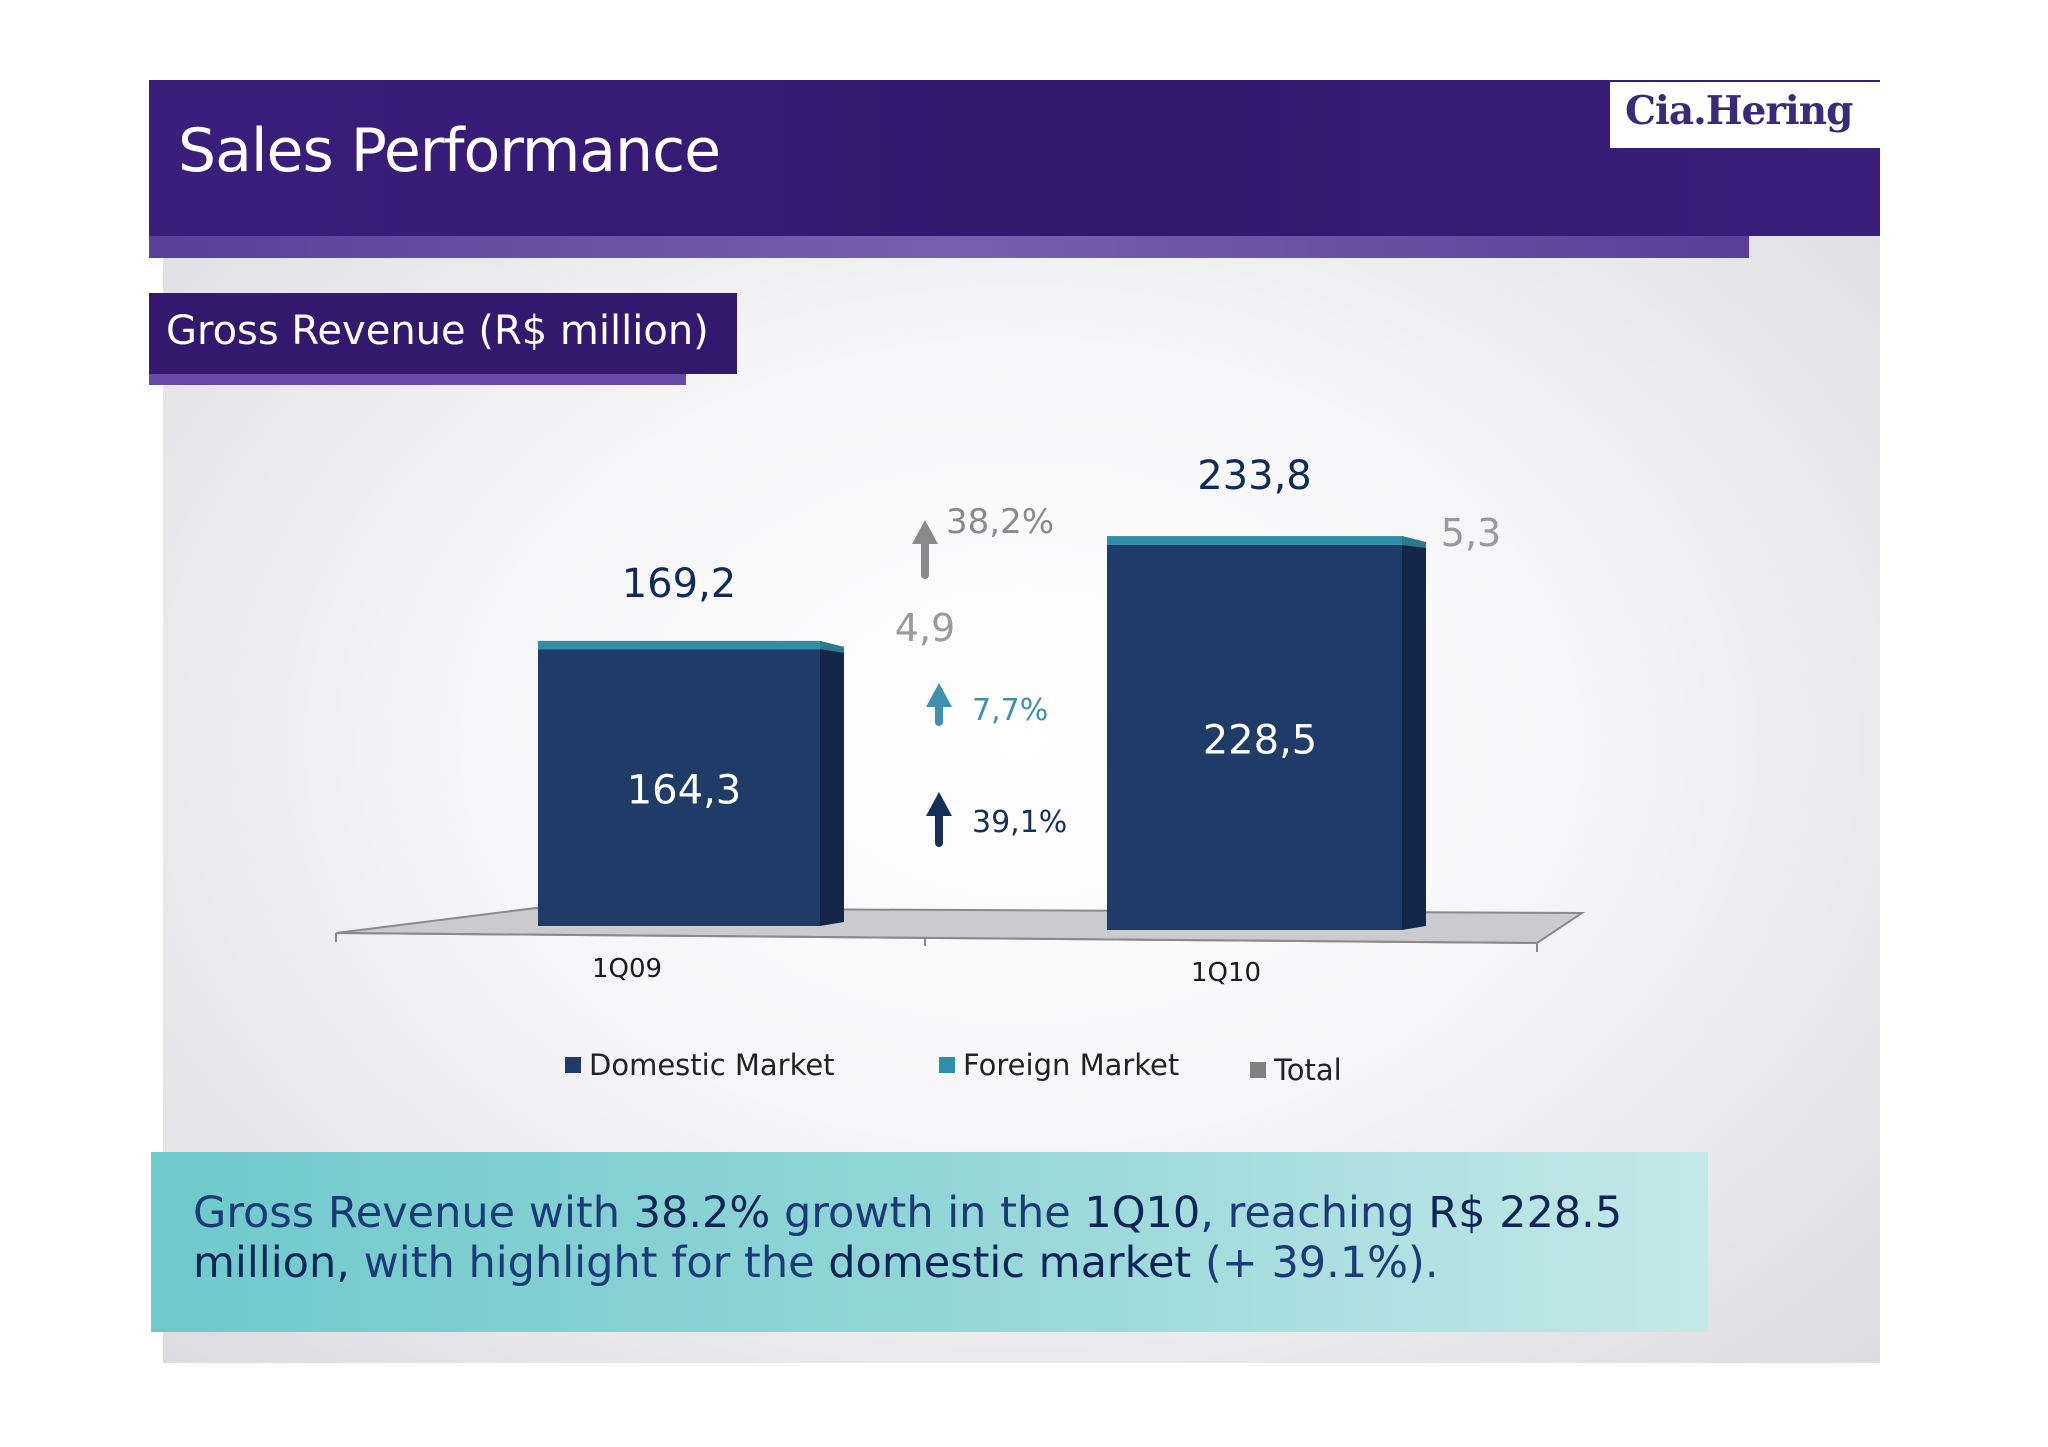 The height and width of the screenshot is (1447, 2048). Describe the element at coordinates (573, 1065) in the screenshot. I see `legend-domestic-swatch` at that location.